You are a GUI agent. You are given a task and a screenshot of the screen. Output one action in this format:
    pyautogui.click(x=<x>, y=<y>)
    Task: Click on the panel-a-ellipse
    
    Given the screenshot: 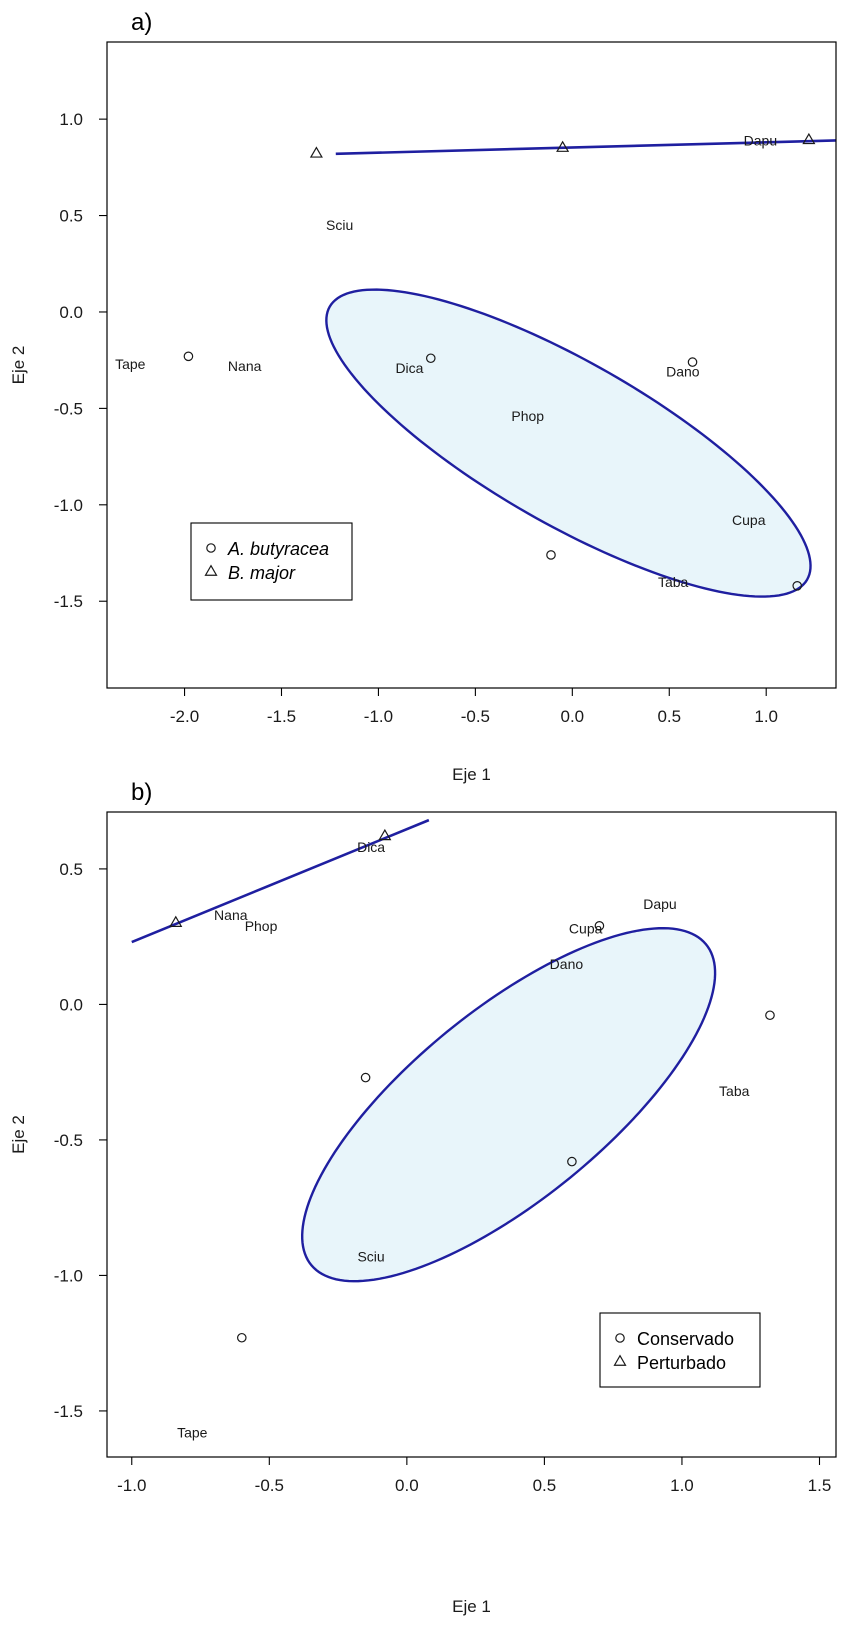 What is the action you would take?
    pyautogui.click(x=568, y=443)
    